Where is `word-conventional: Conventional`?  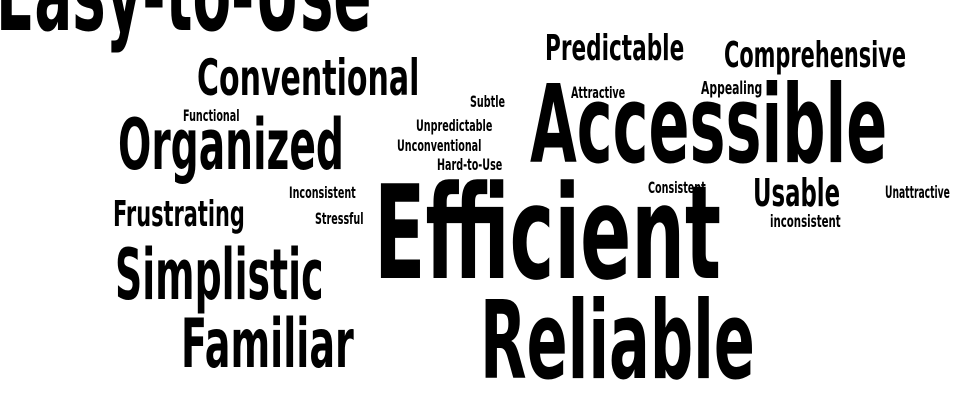 word-conventional: Conventional is located at coordinates (308, 78).